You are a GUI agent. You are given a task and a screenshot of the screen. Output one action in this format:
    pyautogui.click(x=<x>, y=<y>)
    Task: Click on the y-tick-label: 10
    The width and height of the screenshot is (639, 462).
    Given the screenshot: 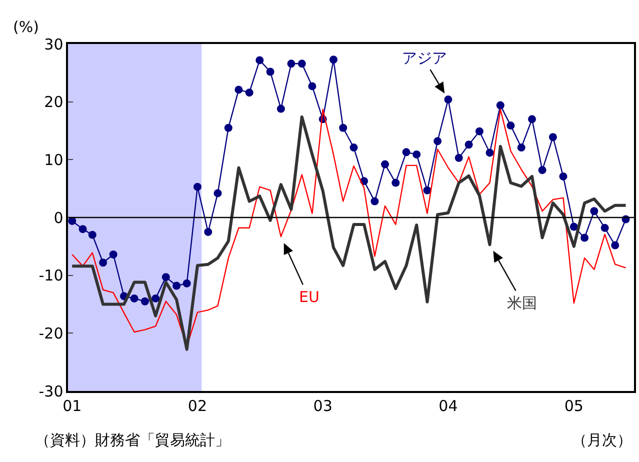 What is the action you would take?
    pyautogui.click(x=54, y=159)
    